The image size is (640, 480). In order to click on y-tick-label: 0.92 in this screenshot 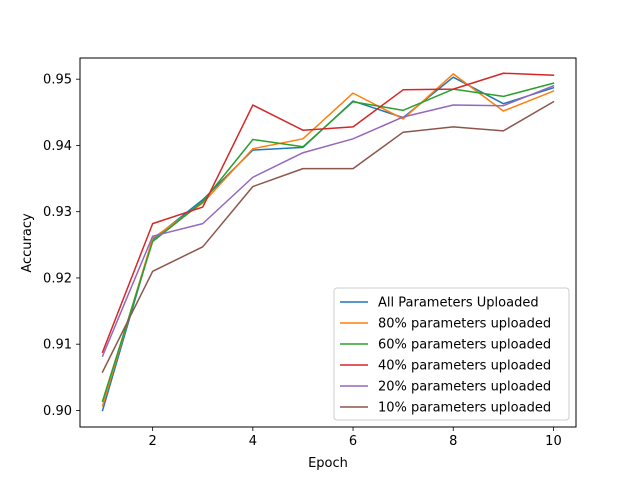, I will do `click(57, 278)`.